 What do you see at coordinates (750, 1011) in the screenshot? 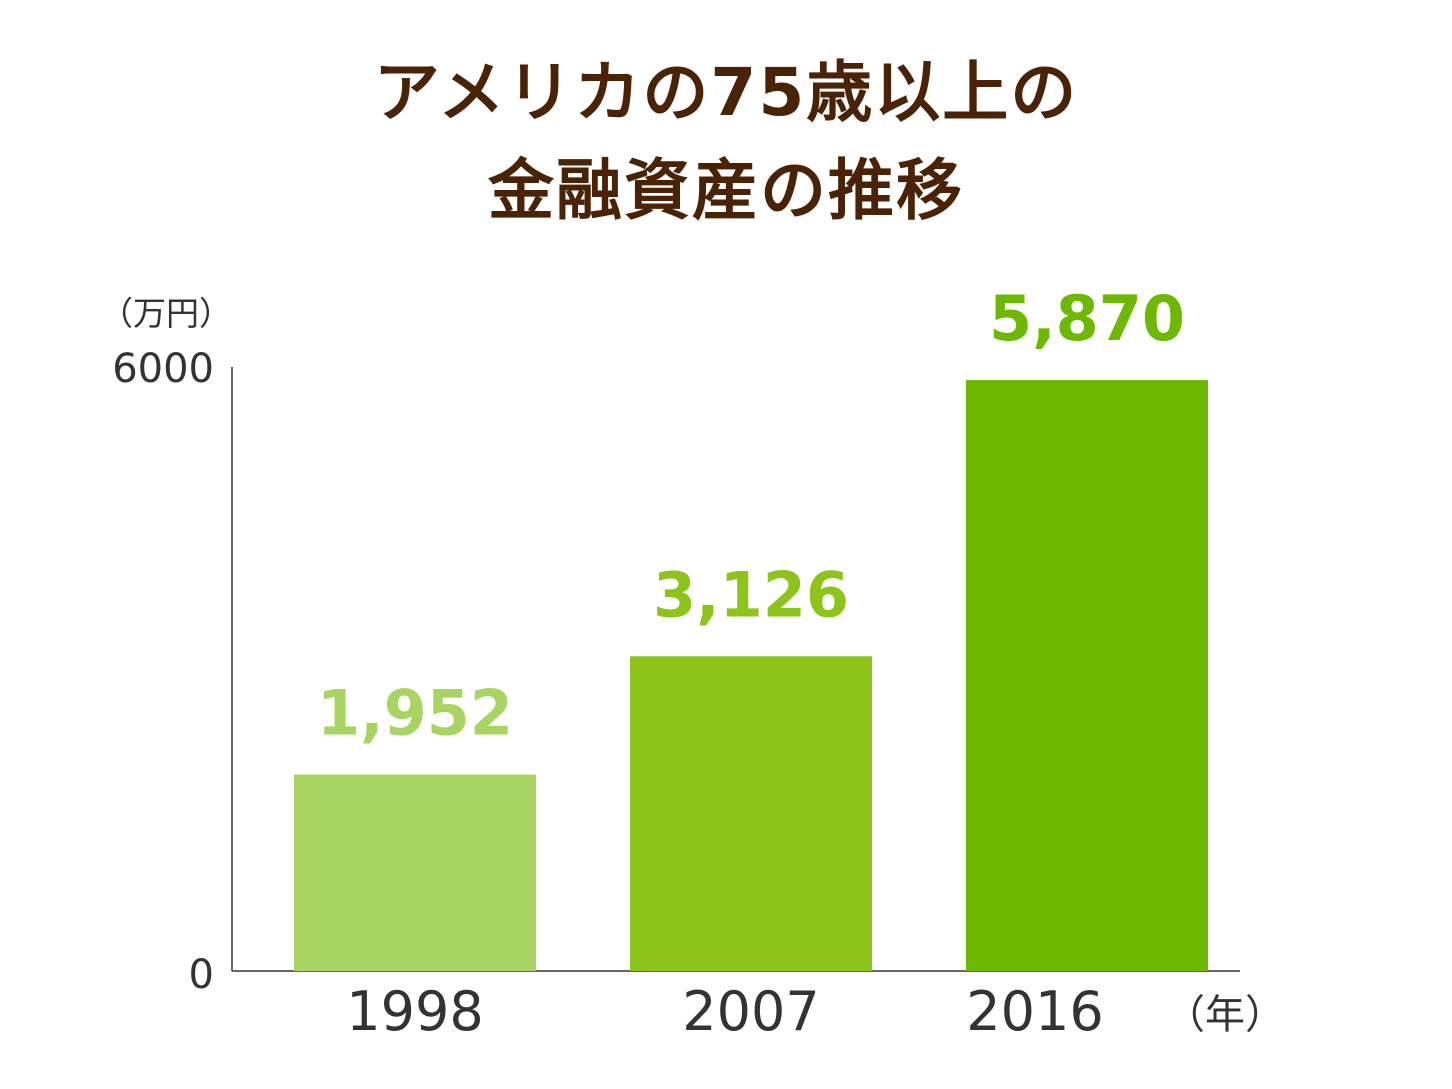
I see `x-tick-label-2007: 2007` at bounding box center [750, 1011].